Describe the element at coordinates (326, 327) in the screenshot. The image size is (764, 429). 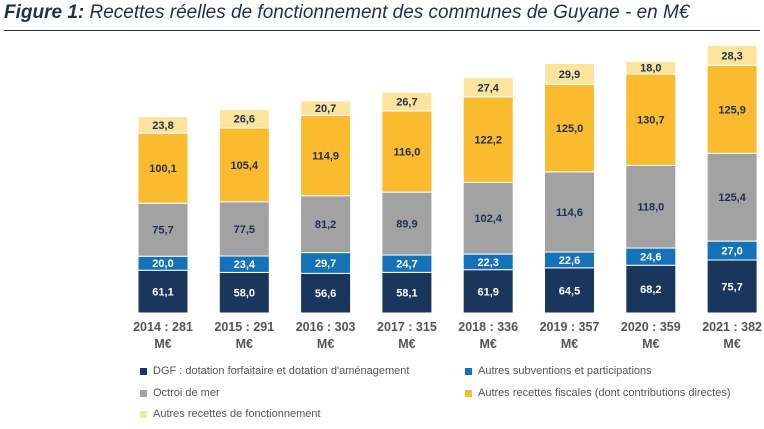
I see `x-tick-label-2-line-0: 2016 : 303` at that location.